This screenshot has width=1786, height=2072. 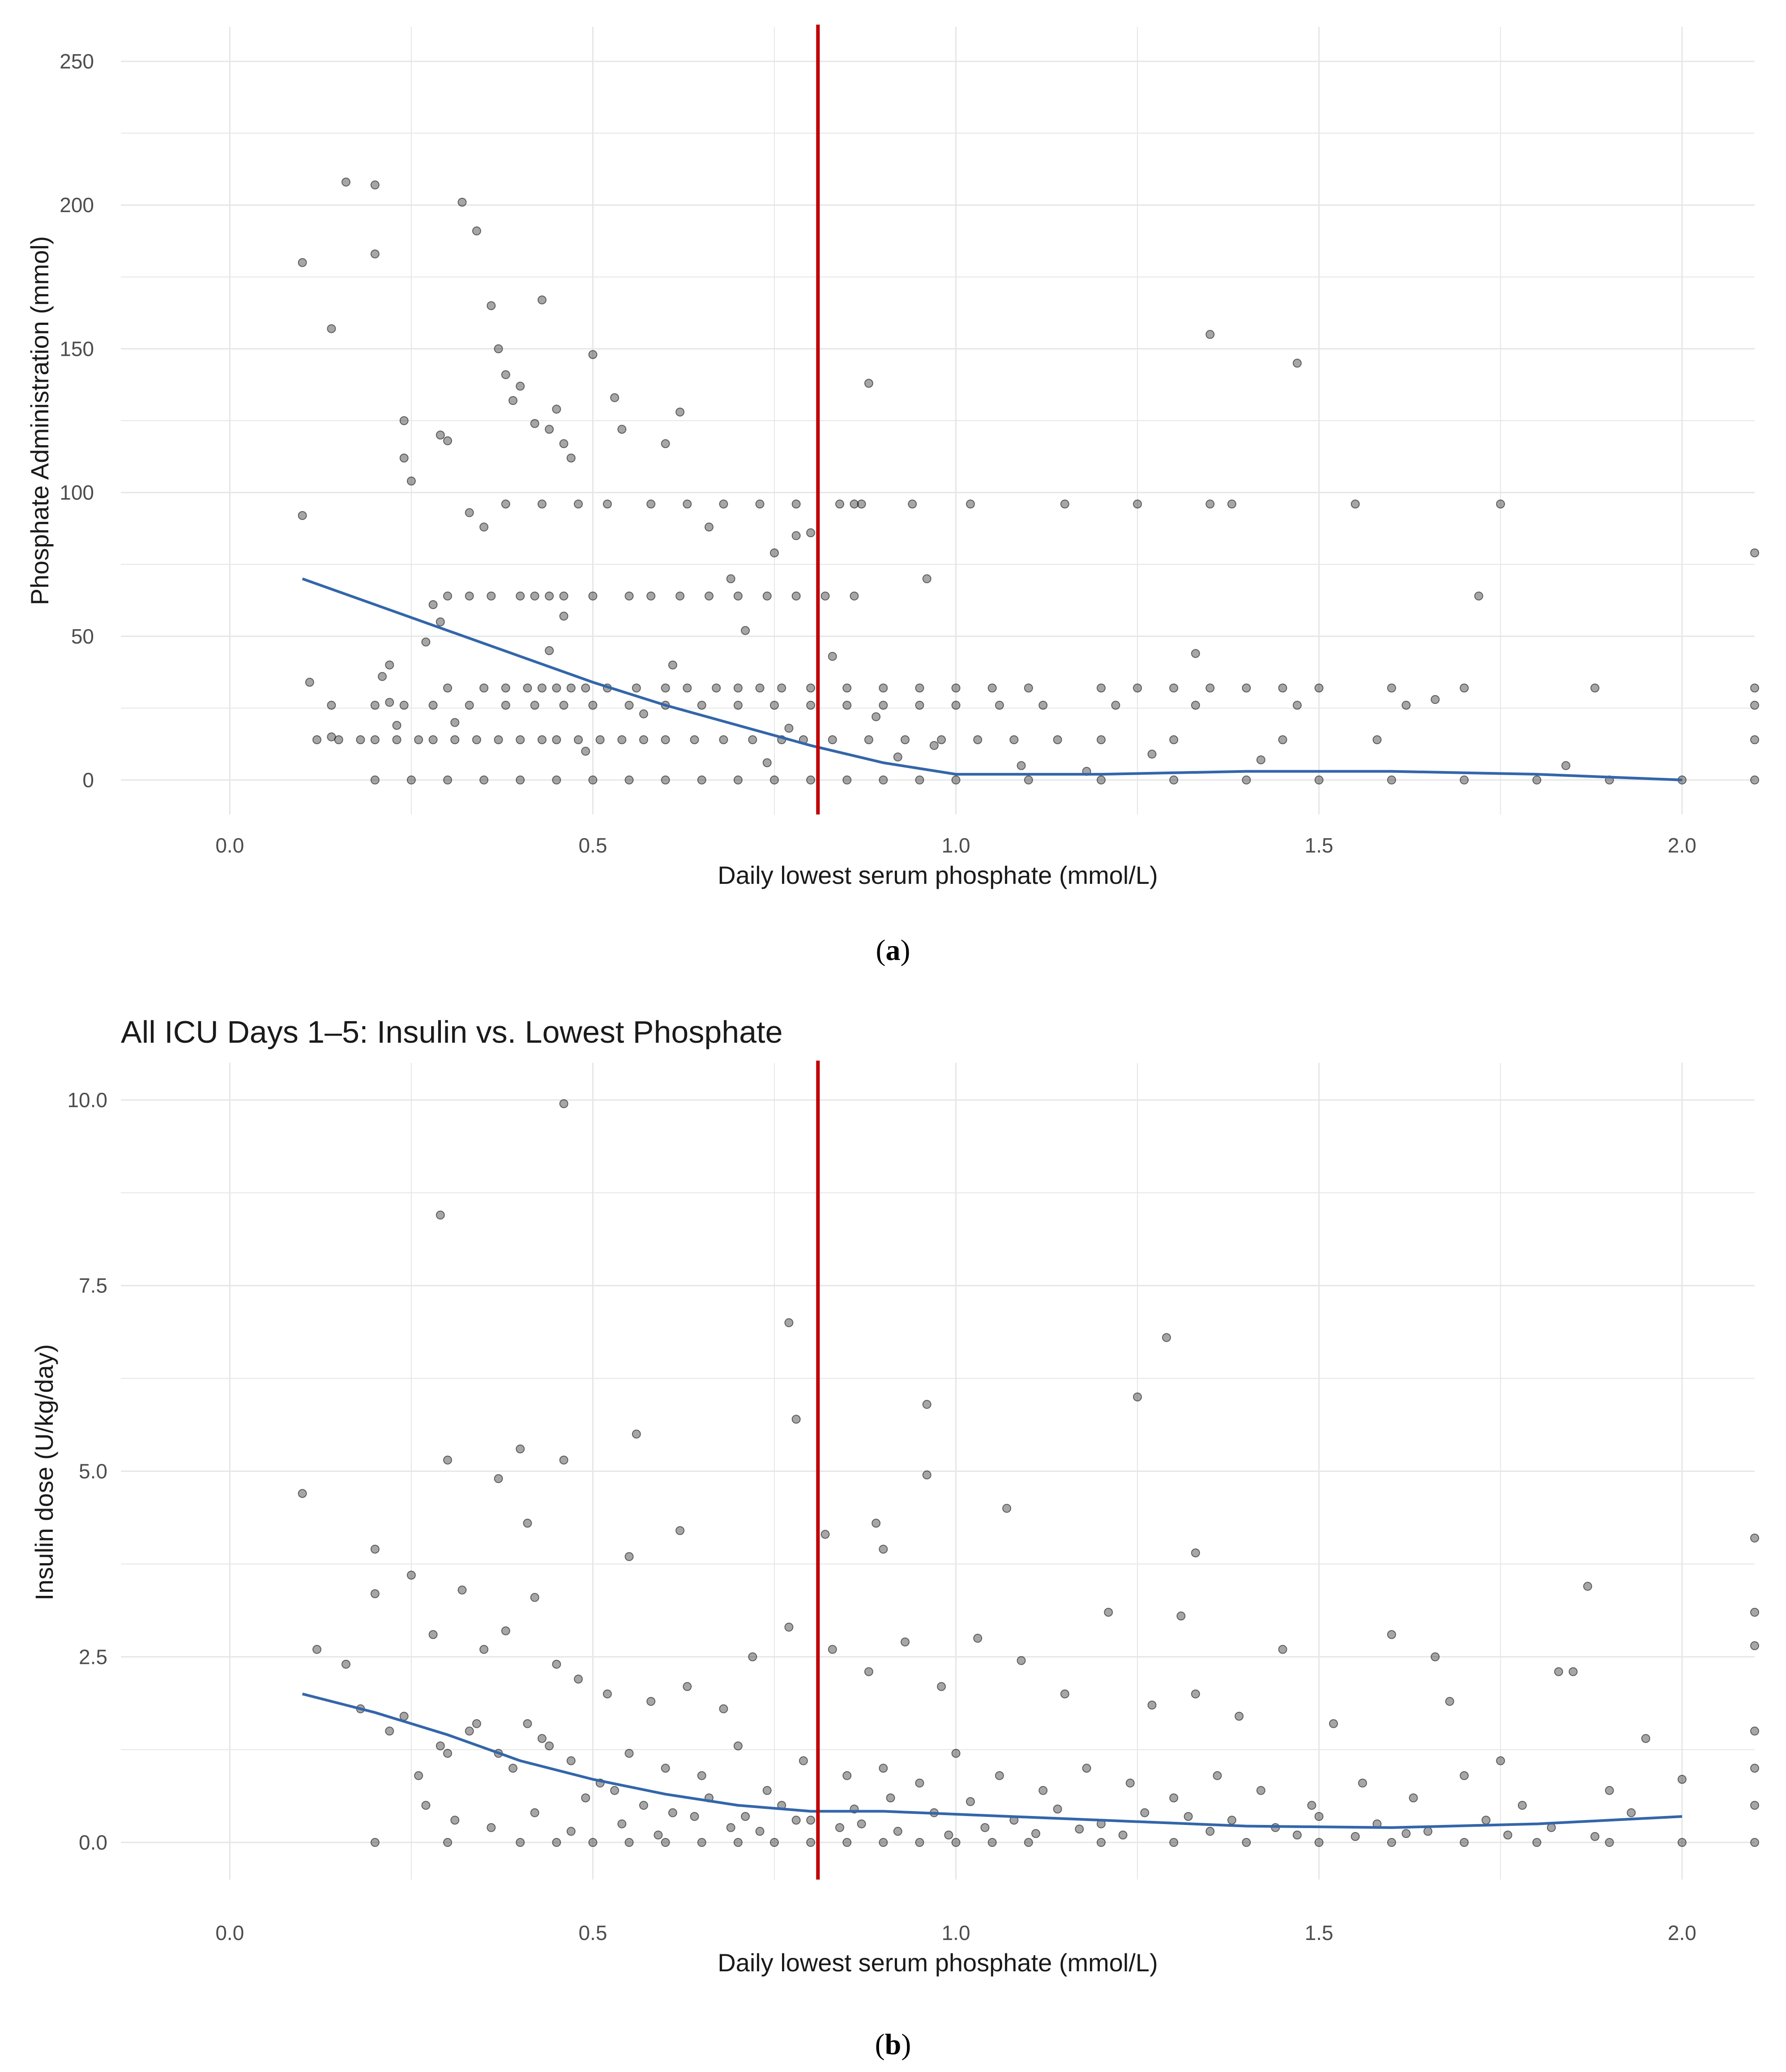 I want to click on x-tick-labels-a: 0.0 0.5 1.0 1.5 2.0, so click(x=955, y=845).